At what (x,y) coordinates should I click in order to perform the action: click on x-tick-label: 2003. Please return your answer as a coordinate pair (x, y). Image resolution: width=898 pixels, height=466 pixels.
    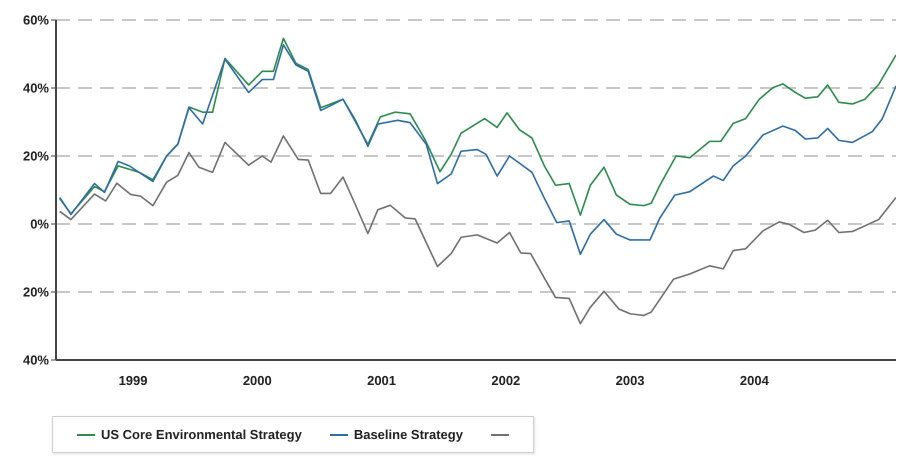
    Looking at the image, I should click on (630, 380).